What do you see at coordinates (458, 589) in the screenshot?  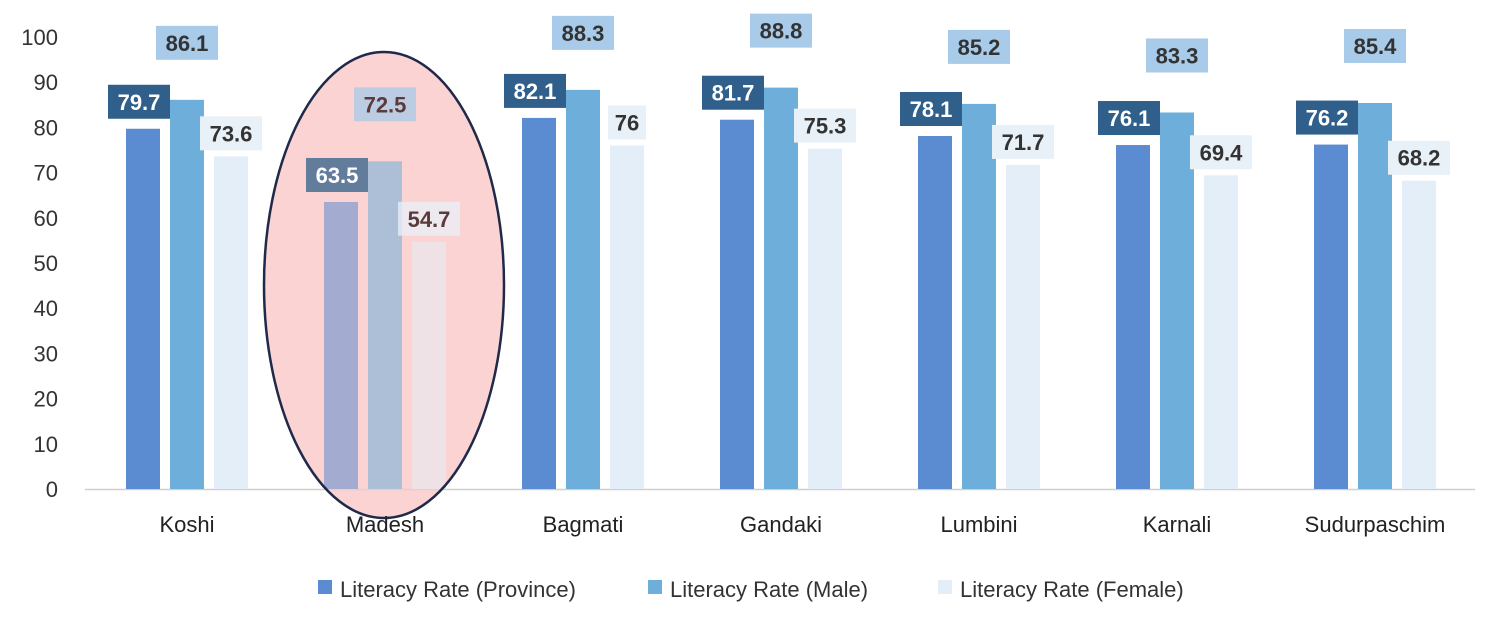 I see `legend-label: Literacy Rate (Province)` at bounding box center [458, 589].